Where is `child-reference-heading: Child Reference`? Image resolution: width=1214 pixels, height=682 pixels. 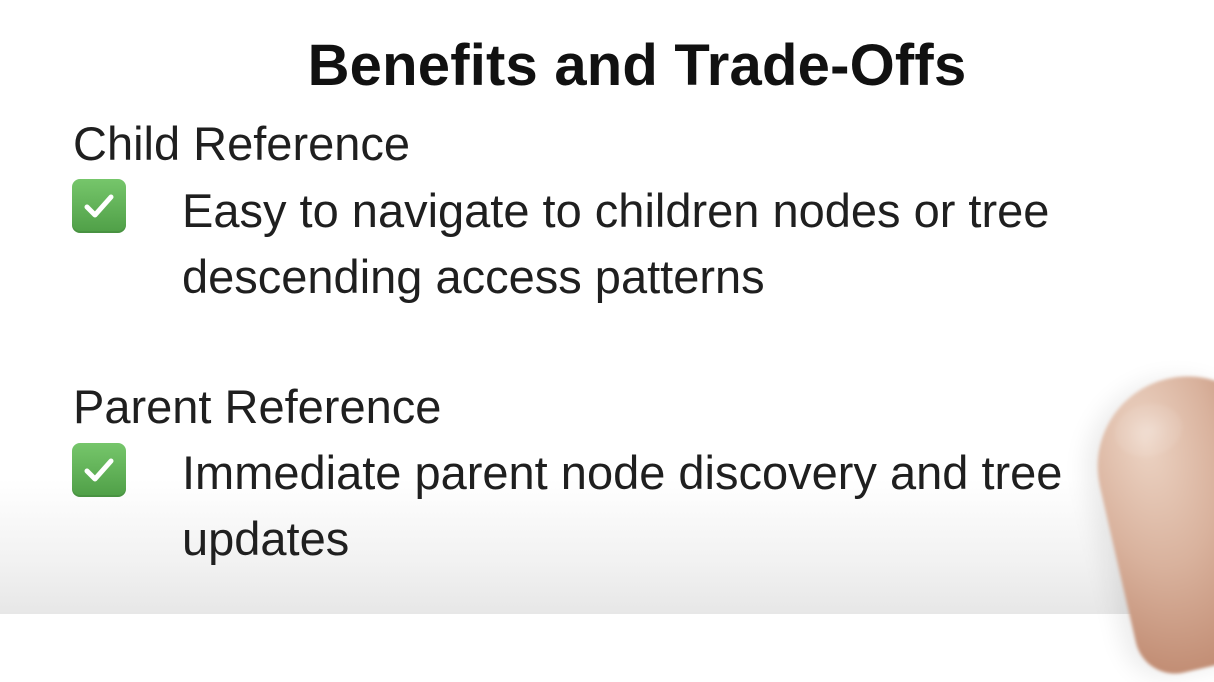 child-reference-heading: Child Reference is located at coordinates (242, 143).